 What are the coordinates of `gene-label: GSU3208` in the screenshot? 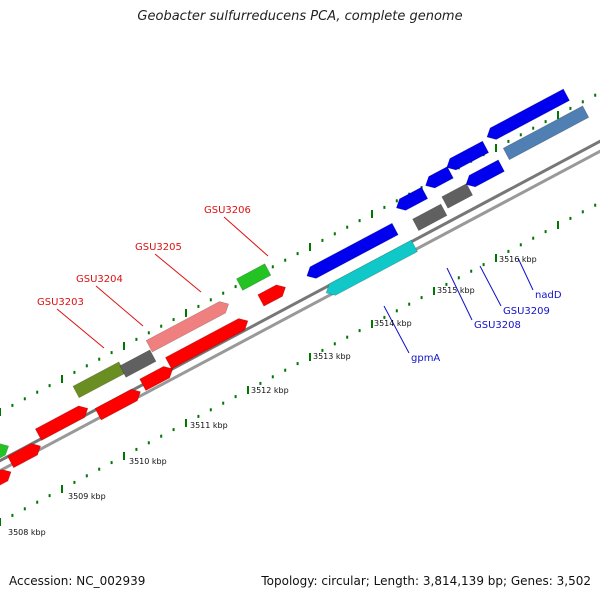 It's located at (497, 325).